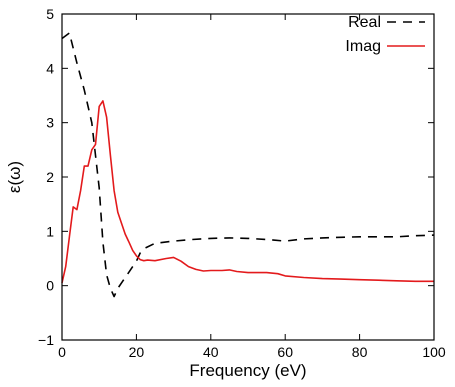  What do you see at coordinates (50, 231) in the screenshot?
I see `y-tick-label: 1` at bounding box center [50, 231].